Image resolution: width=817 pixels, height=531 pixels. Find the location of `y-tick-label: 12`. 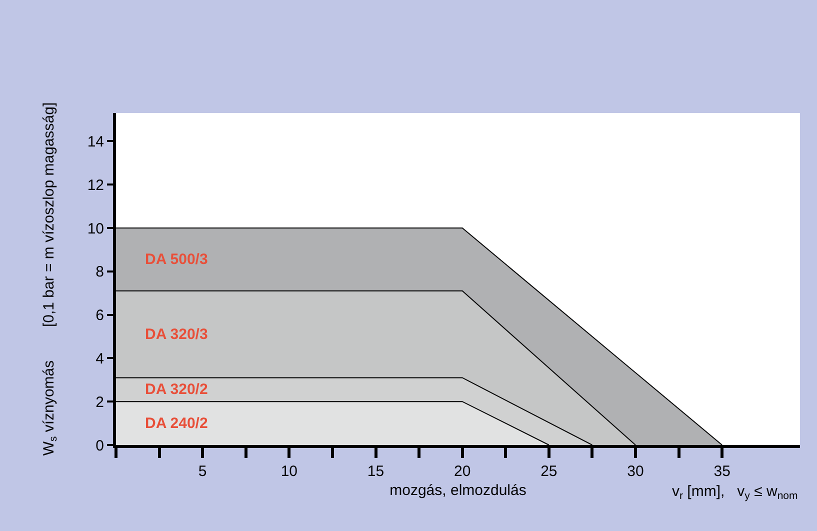

y-tick-label: 12 is located at coordinates (95, 185).